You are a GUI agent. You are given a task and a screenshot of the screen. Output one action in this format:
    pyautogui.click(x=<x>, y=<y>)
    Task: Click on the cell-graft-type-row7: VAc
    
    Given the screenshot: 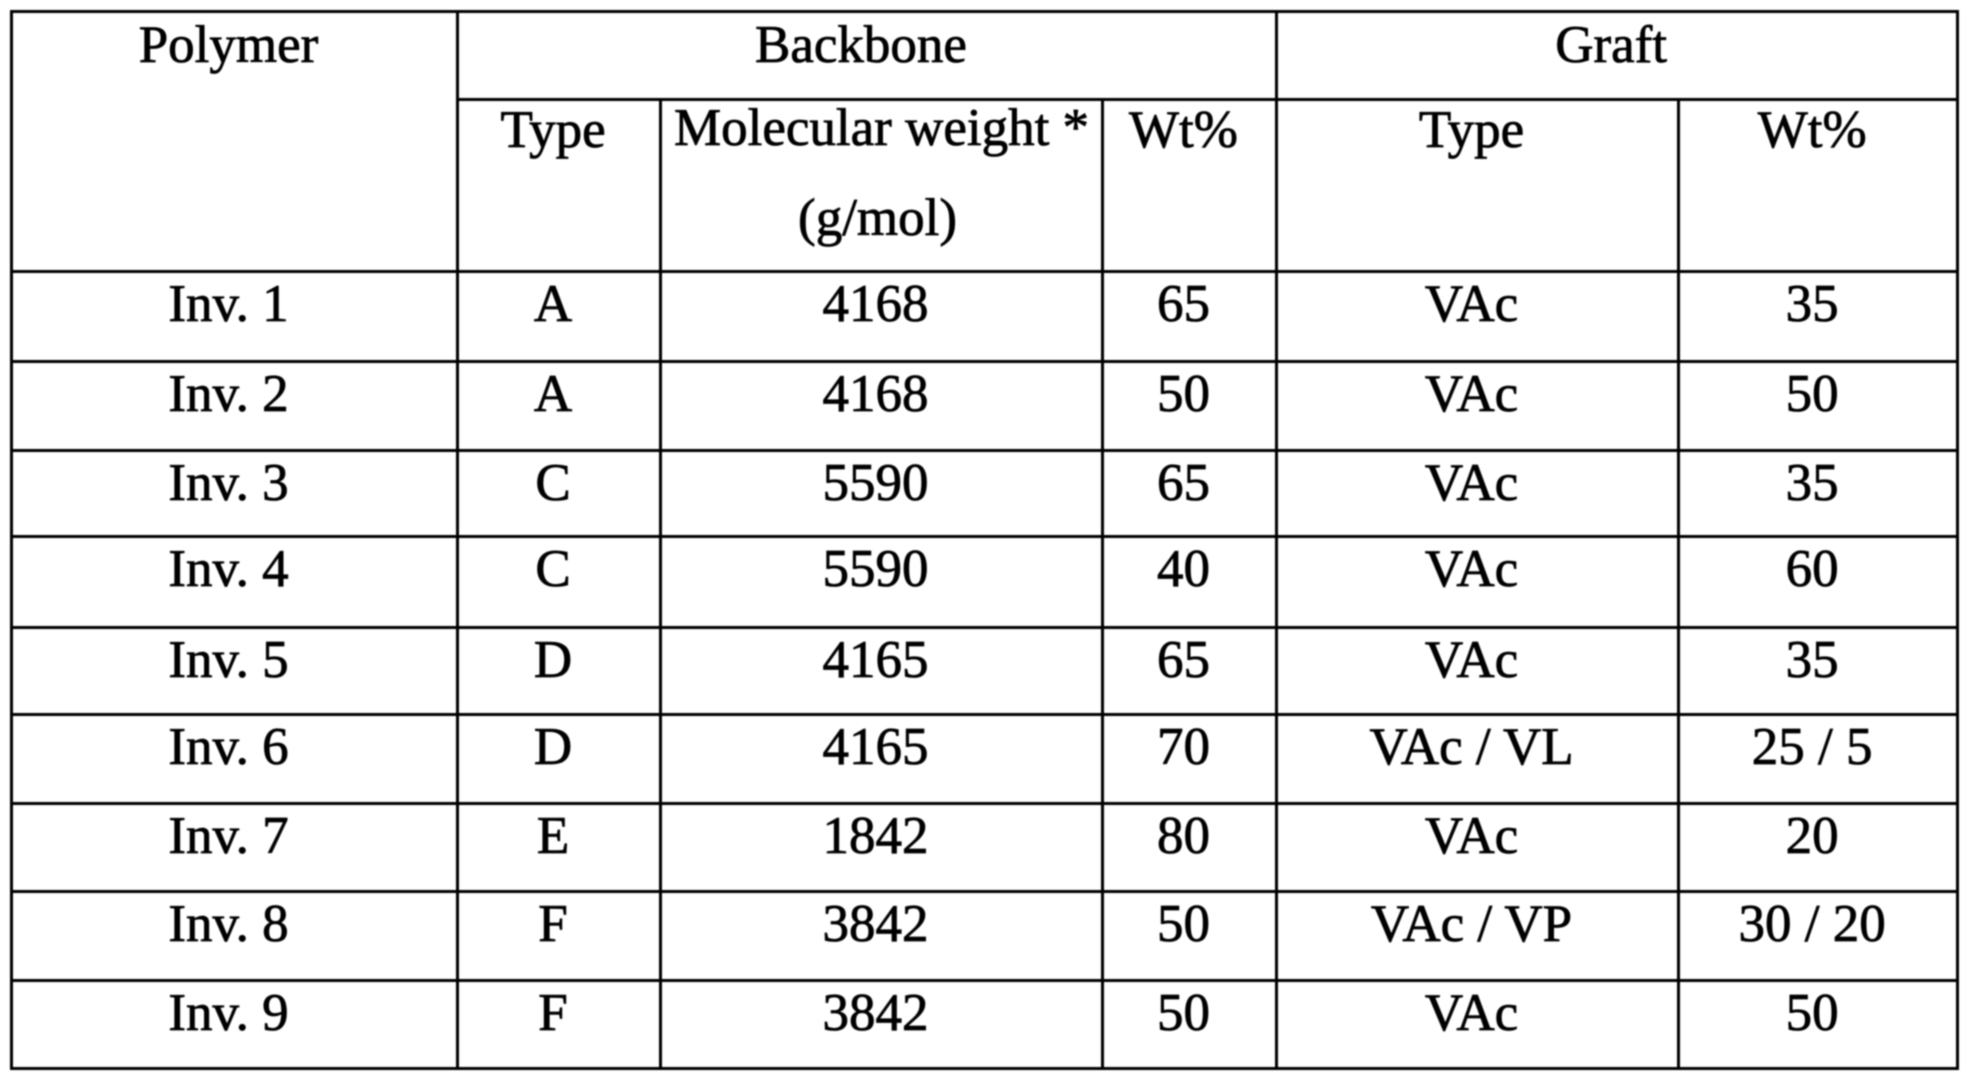 What is the action you would take?
    pyautogui.click(x=1477, y=848)
    